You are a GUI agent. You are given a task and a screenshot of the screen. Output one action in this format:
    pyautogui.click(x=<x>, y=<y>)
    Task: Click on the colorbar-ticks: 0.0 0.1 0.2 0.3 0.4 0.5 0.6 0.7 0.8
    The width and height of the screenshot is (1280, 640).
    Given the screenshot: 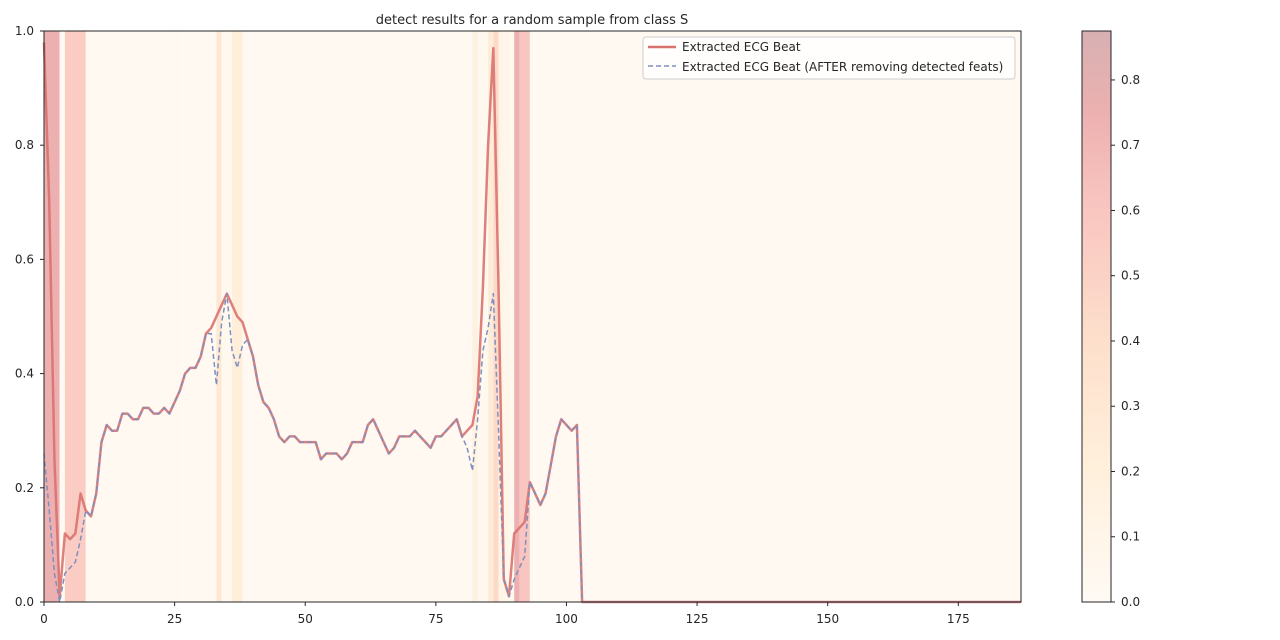 What is the action you would take?
    pyautogui.click(x=1125, y=341)
    